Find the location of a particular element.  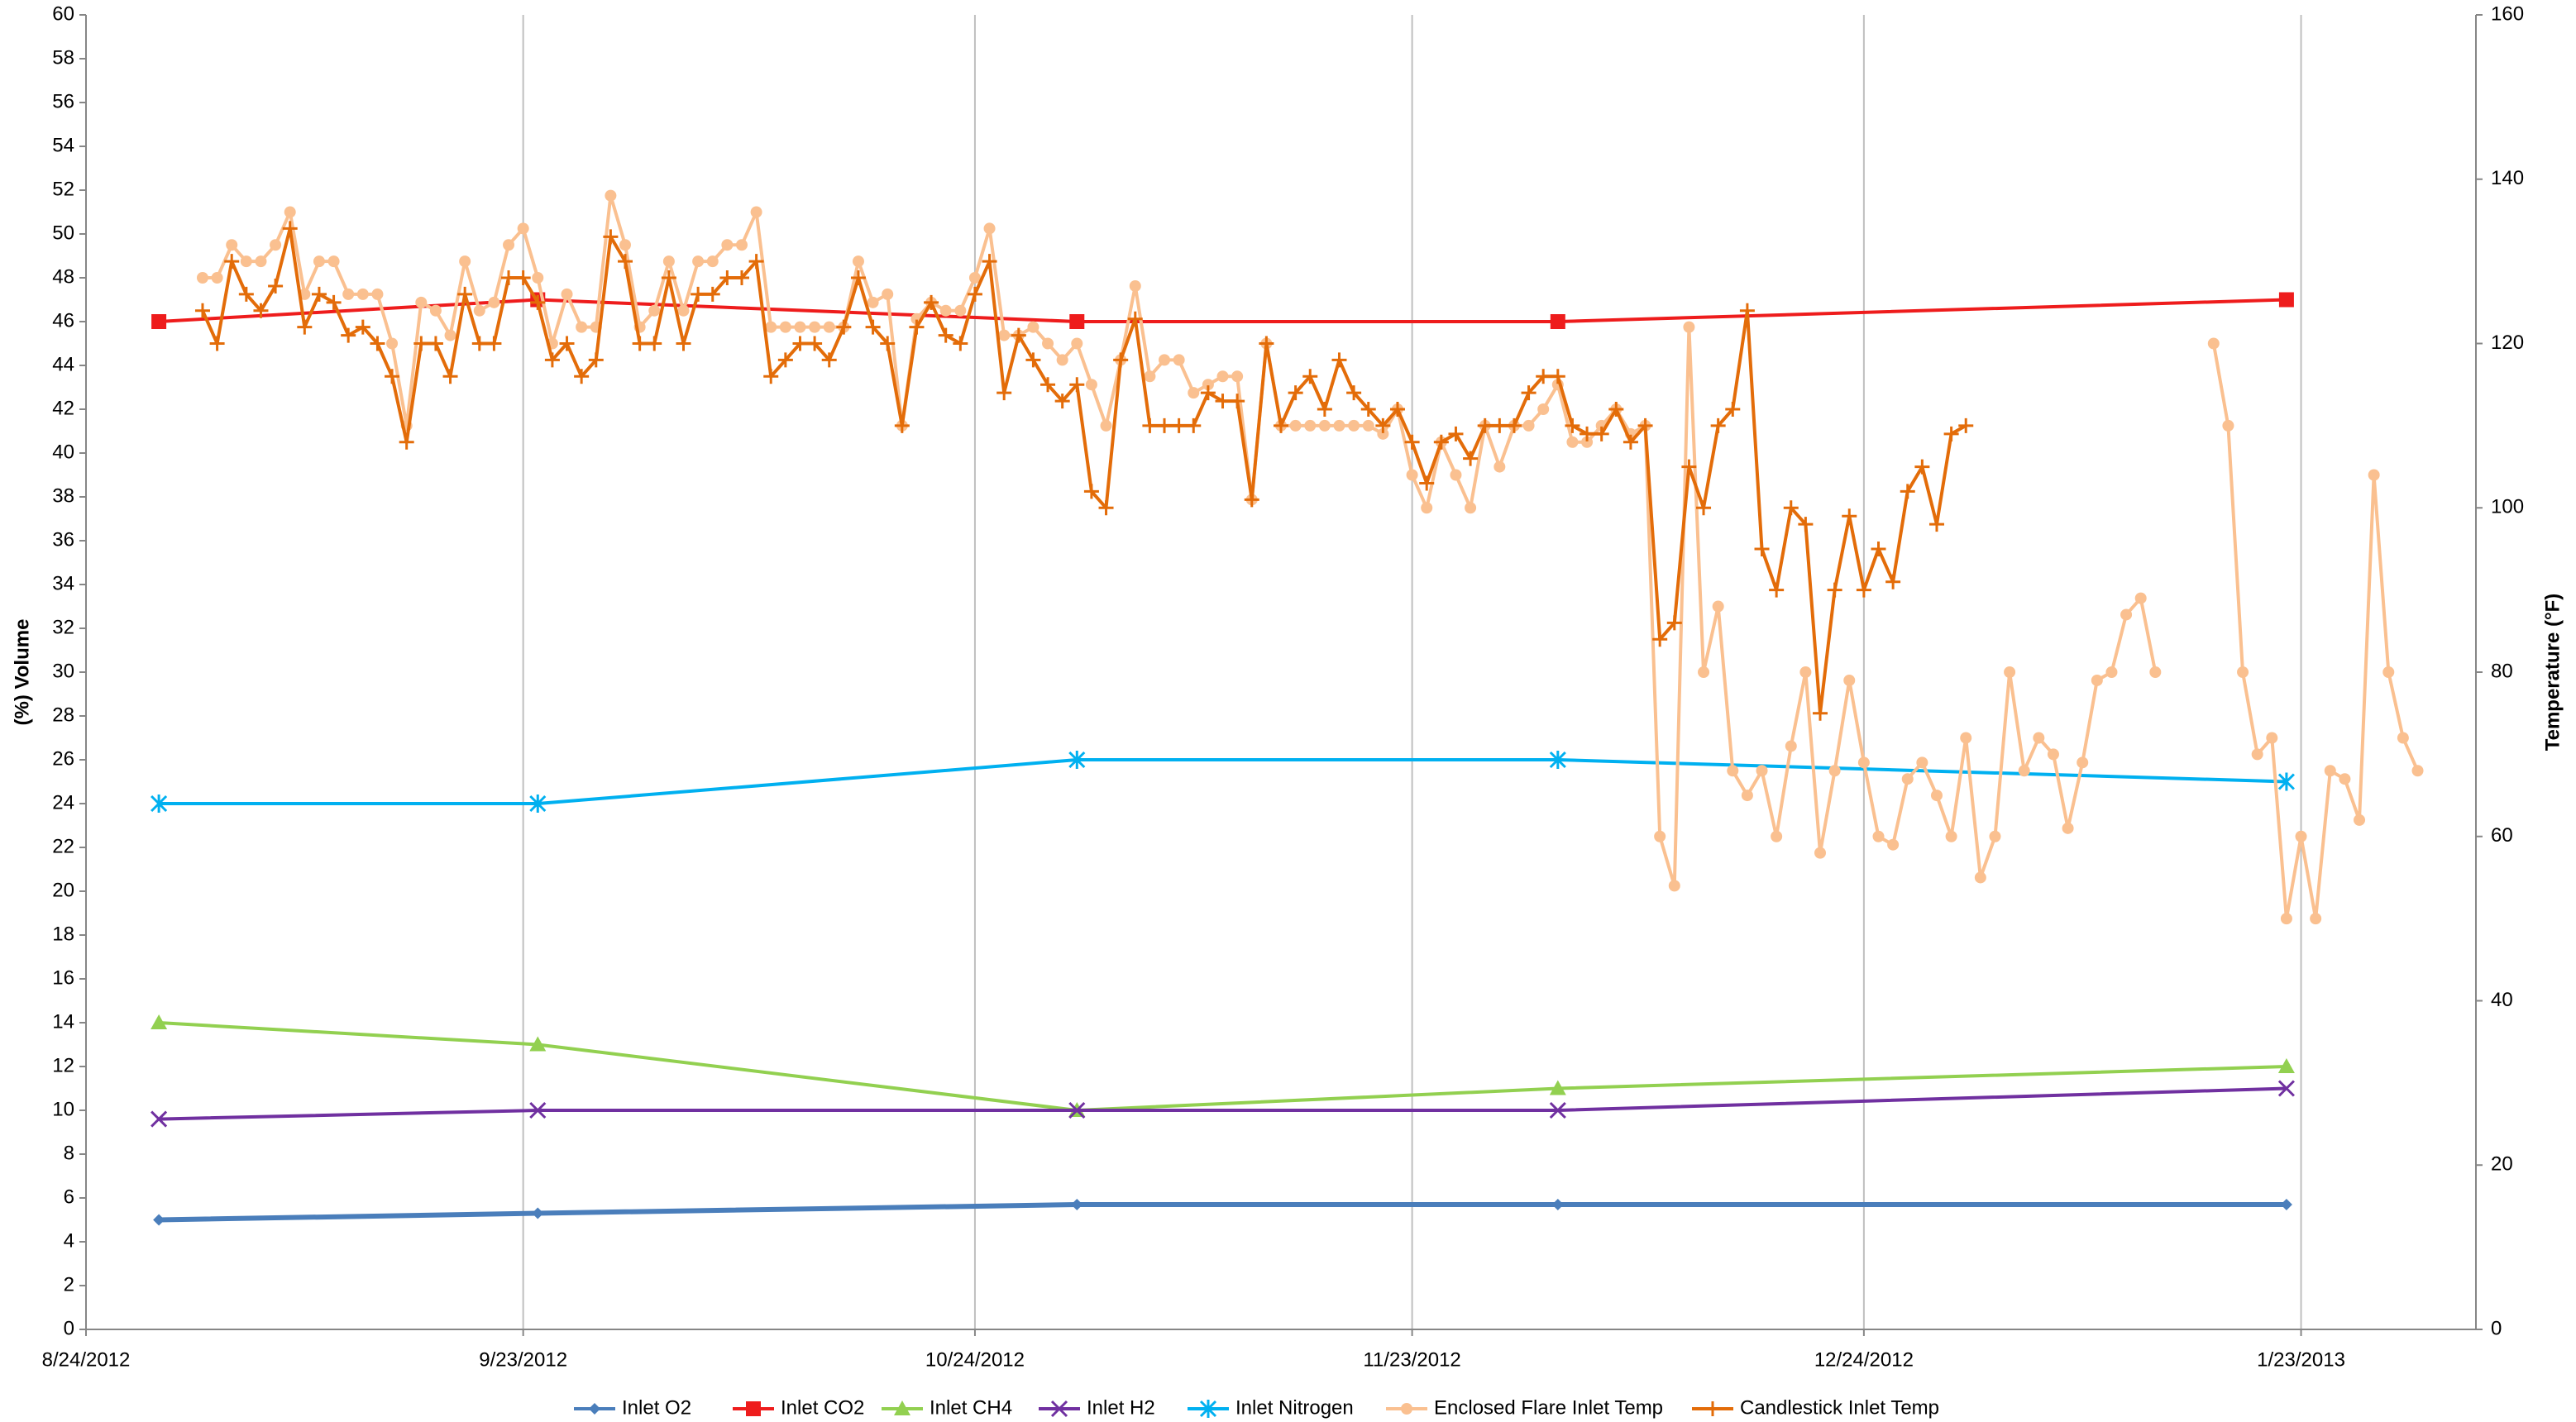

x-tick-label: 9/23/2012 is located at coordinates (523, 1360).